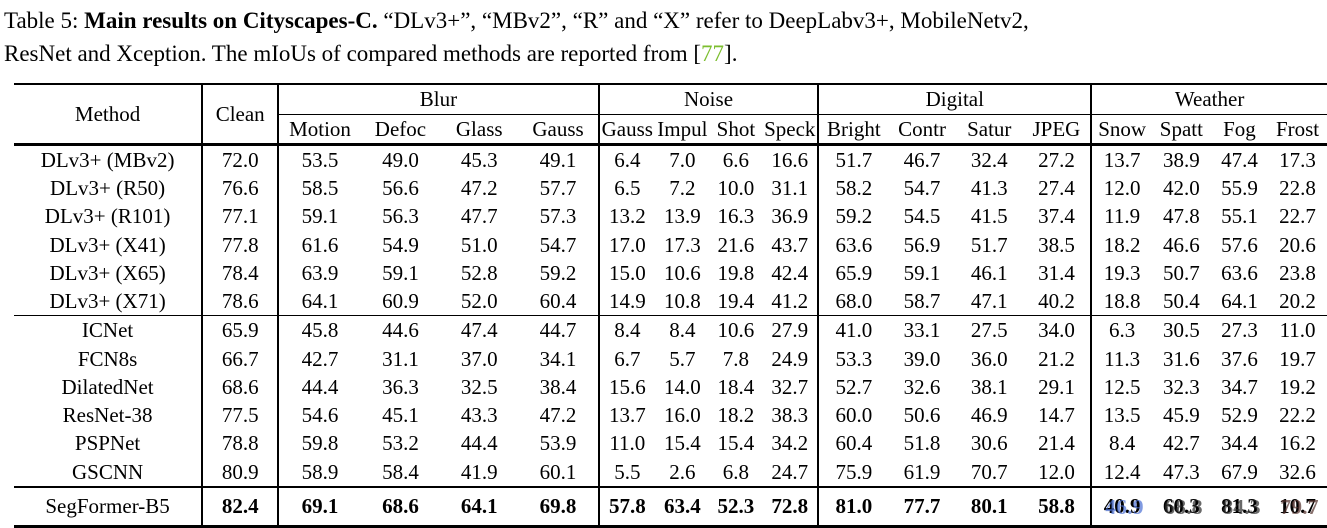  Describe the element at coordinates (1121, 358) in the screenshot. I see `value-cell: 11.3` at that location.